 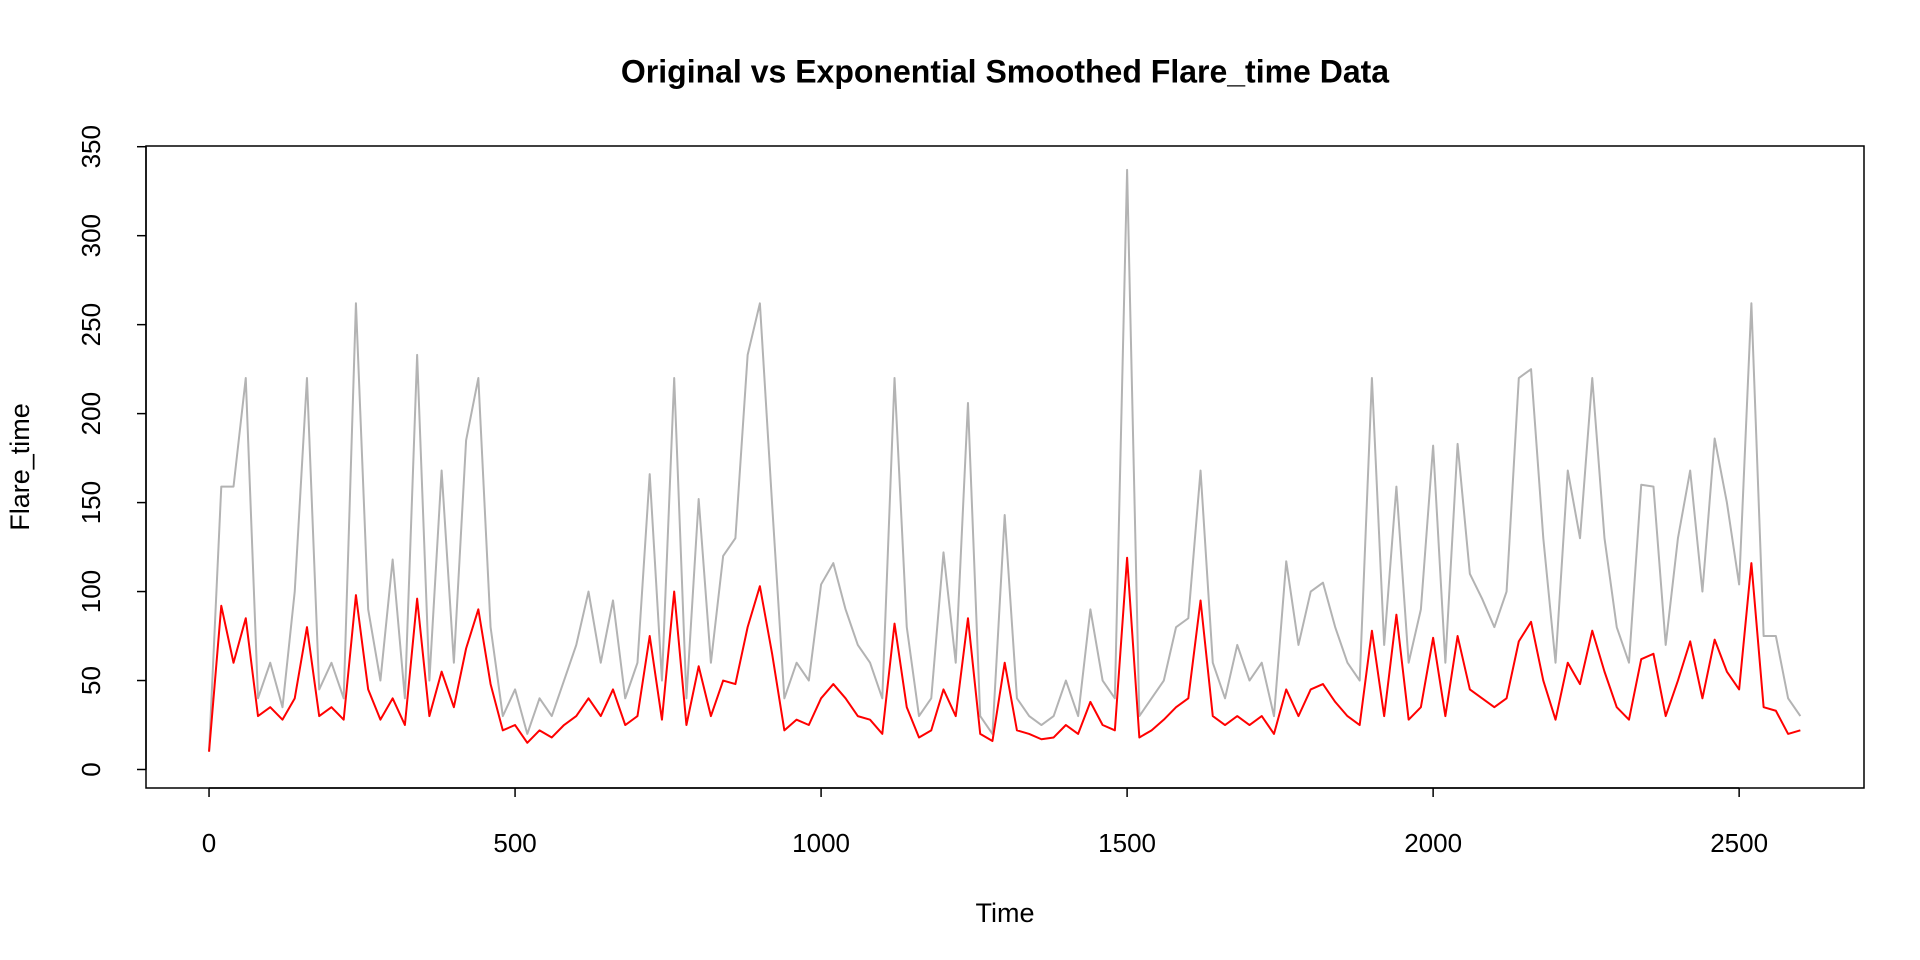 I want to click on x-tick-label: 2500, so click(x=1739, y=843).